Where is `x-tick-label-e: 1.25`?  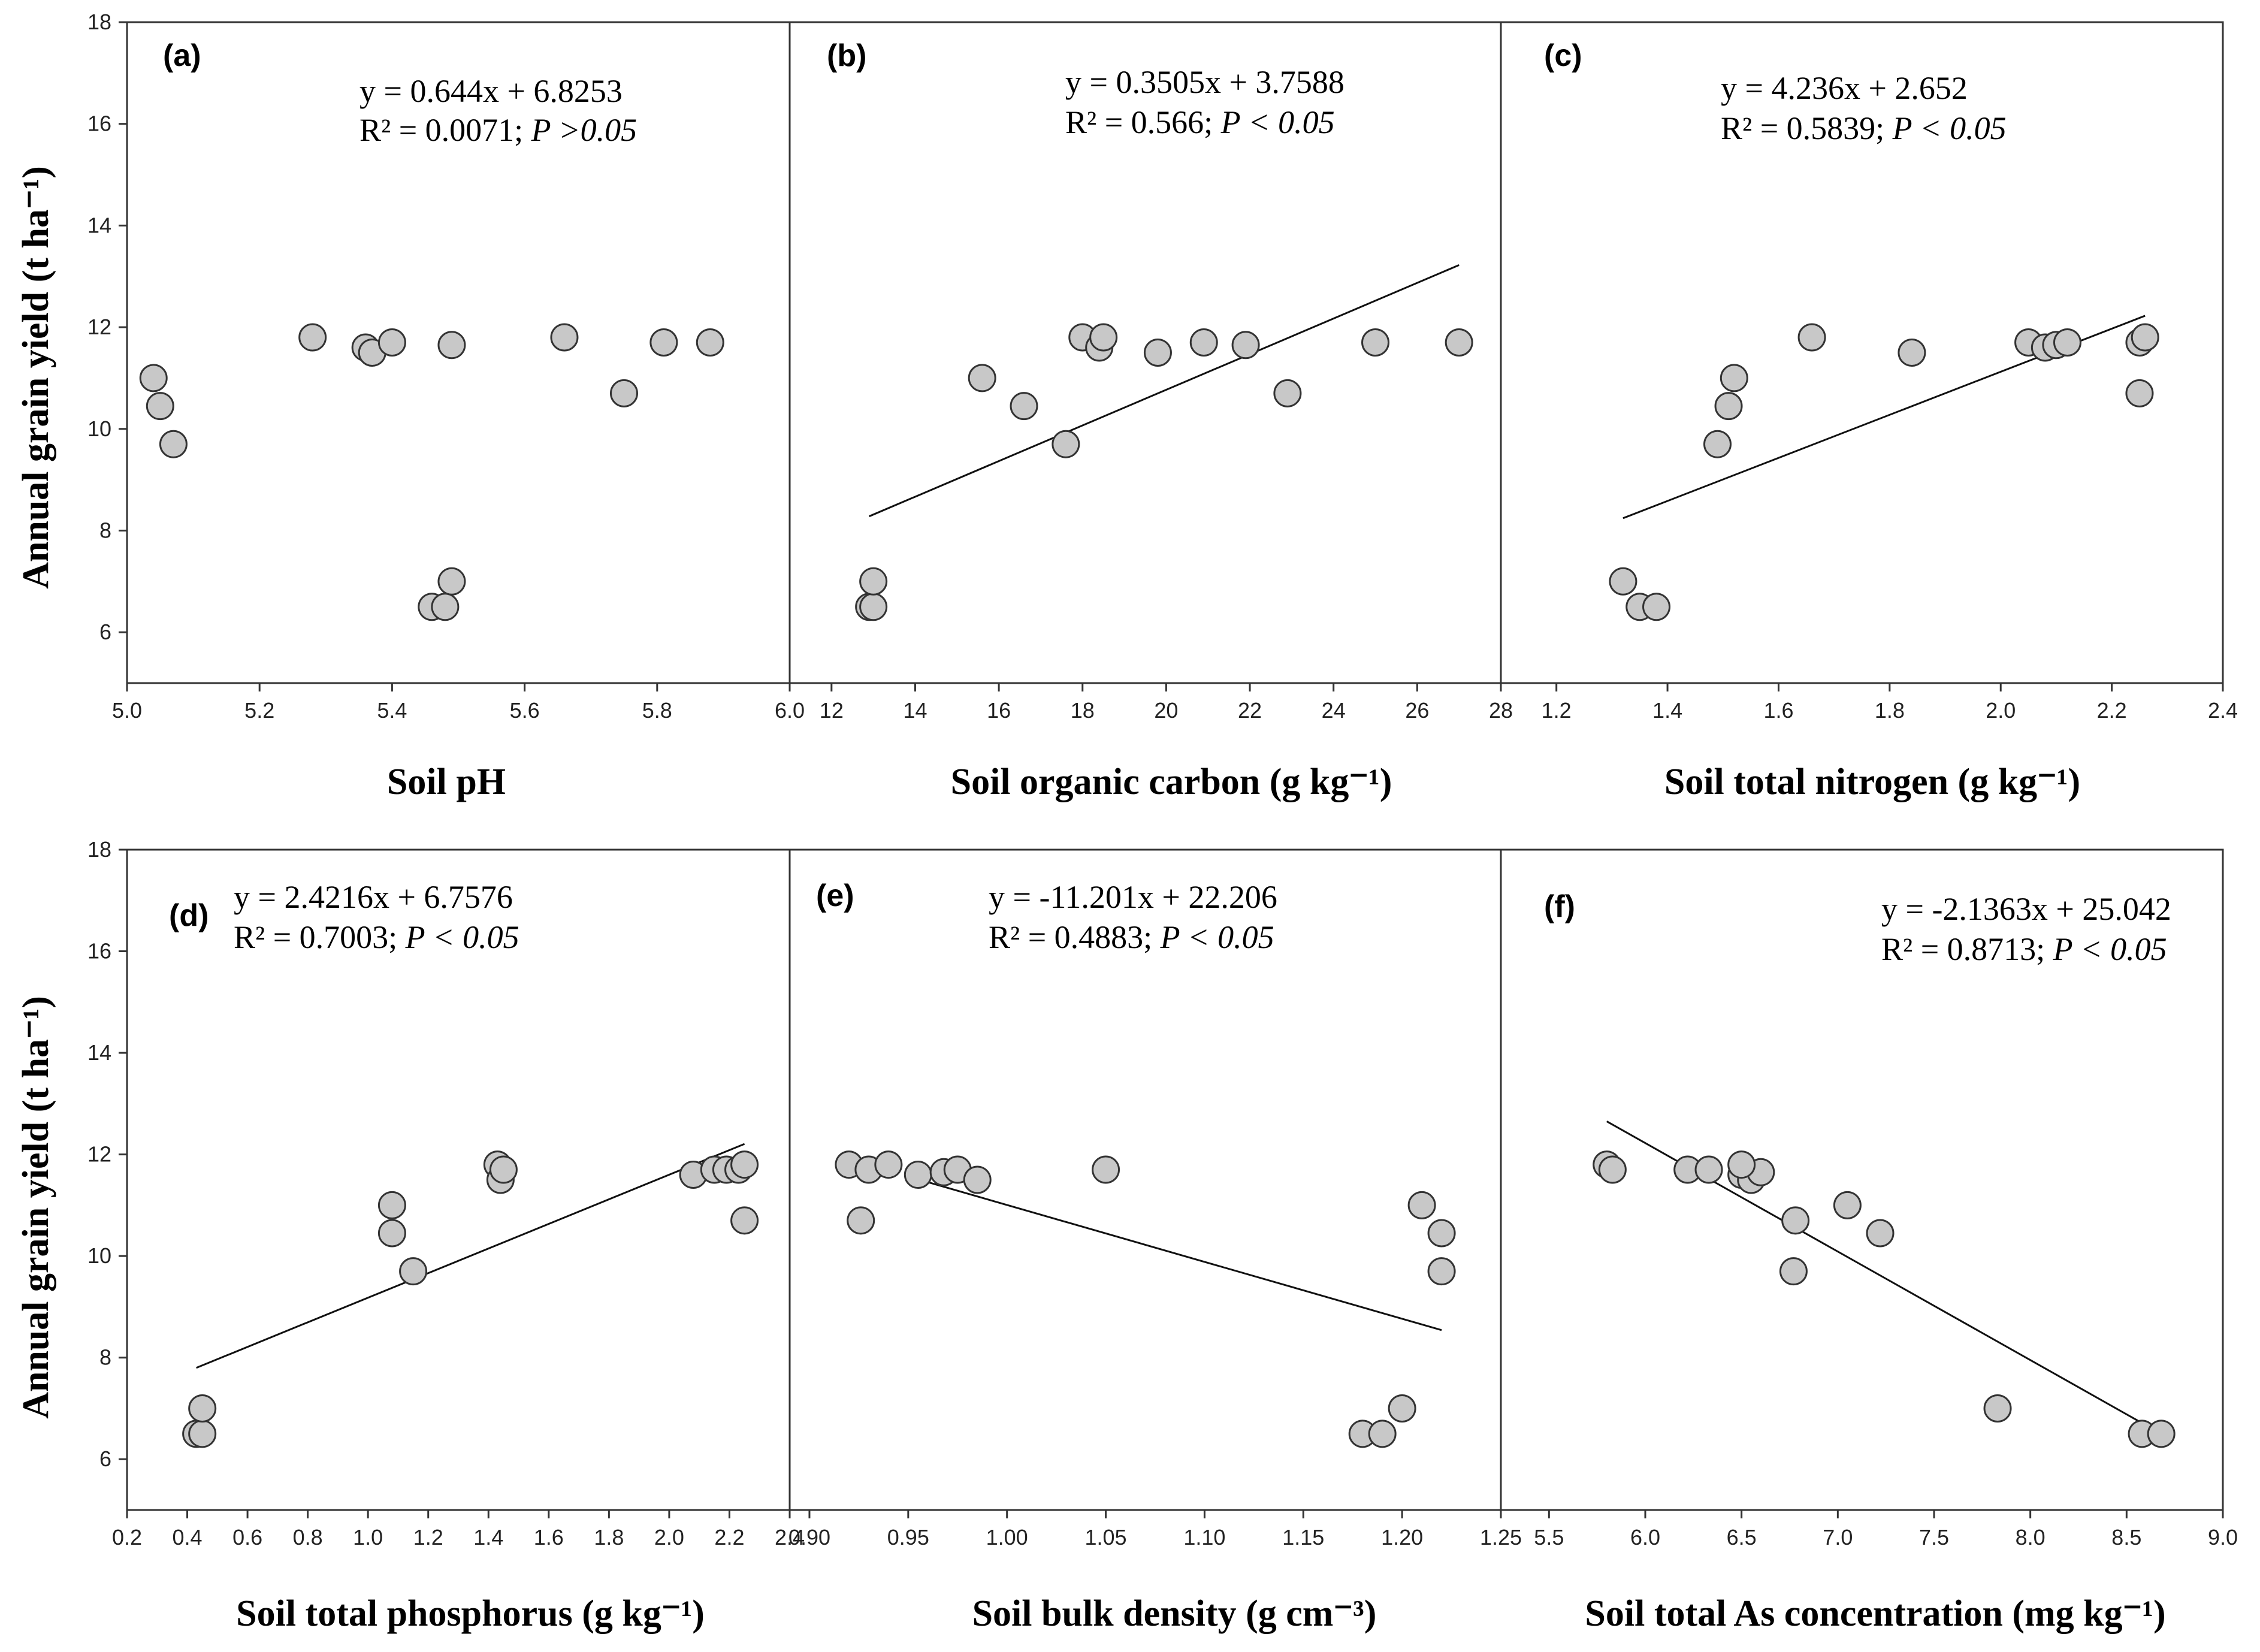 x-tick-label-e: 1.25 is located at coordinates (1501, 1537).